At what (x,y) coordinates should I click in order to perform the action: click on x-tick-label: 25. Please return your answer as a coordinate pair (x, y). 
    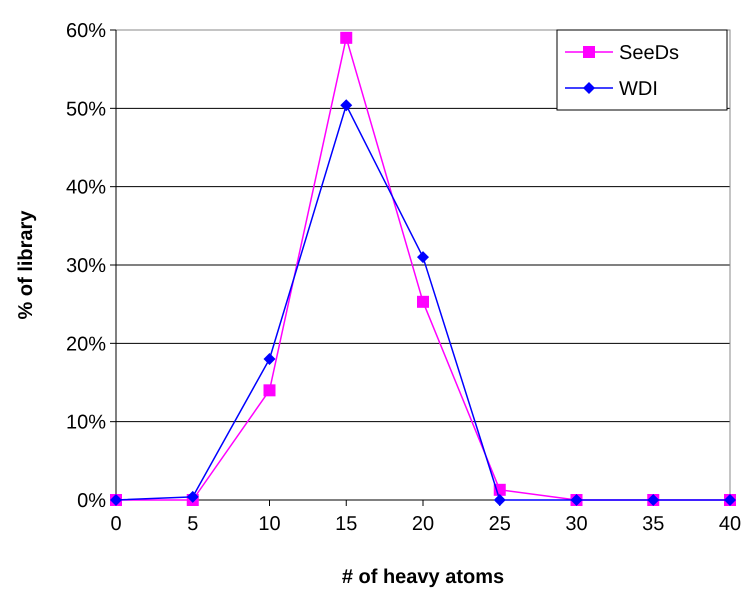
    Looking at the image, I should click on (499, 524).